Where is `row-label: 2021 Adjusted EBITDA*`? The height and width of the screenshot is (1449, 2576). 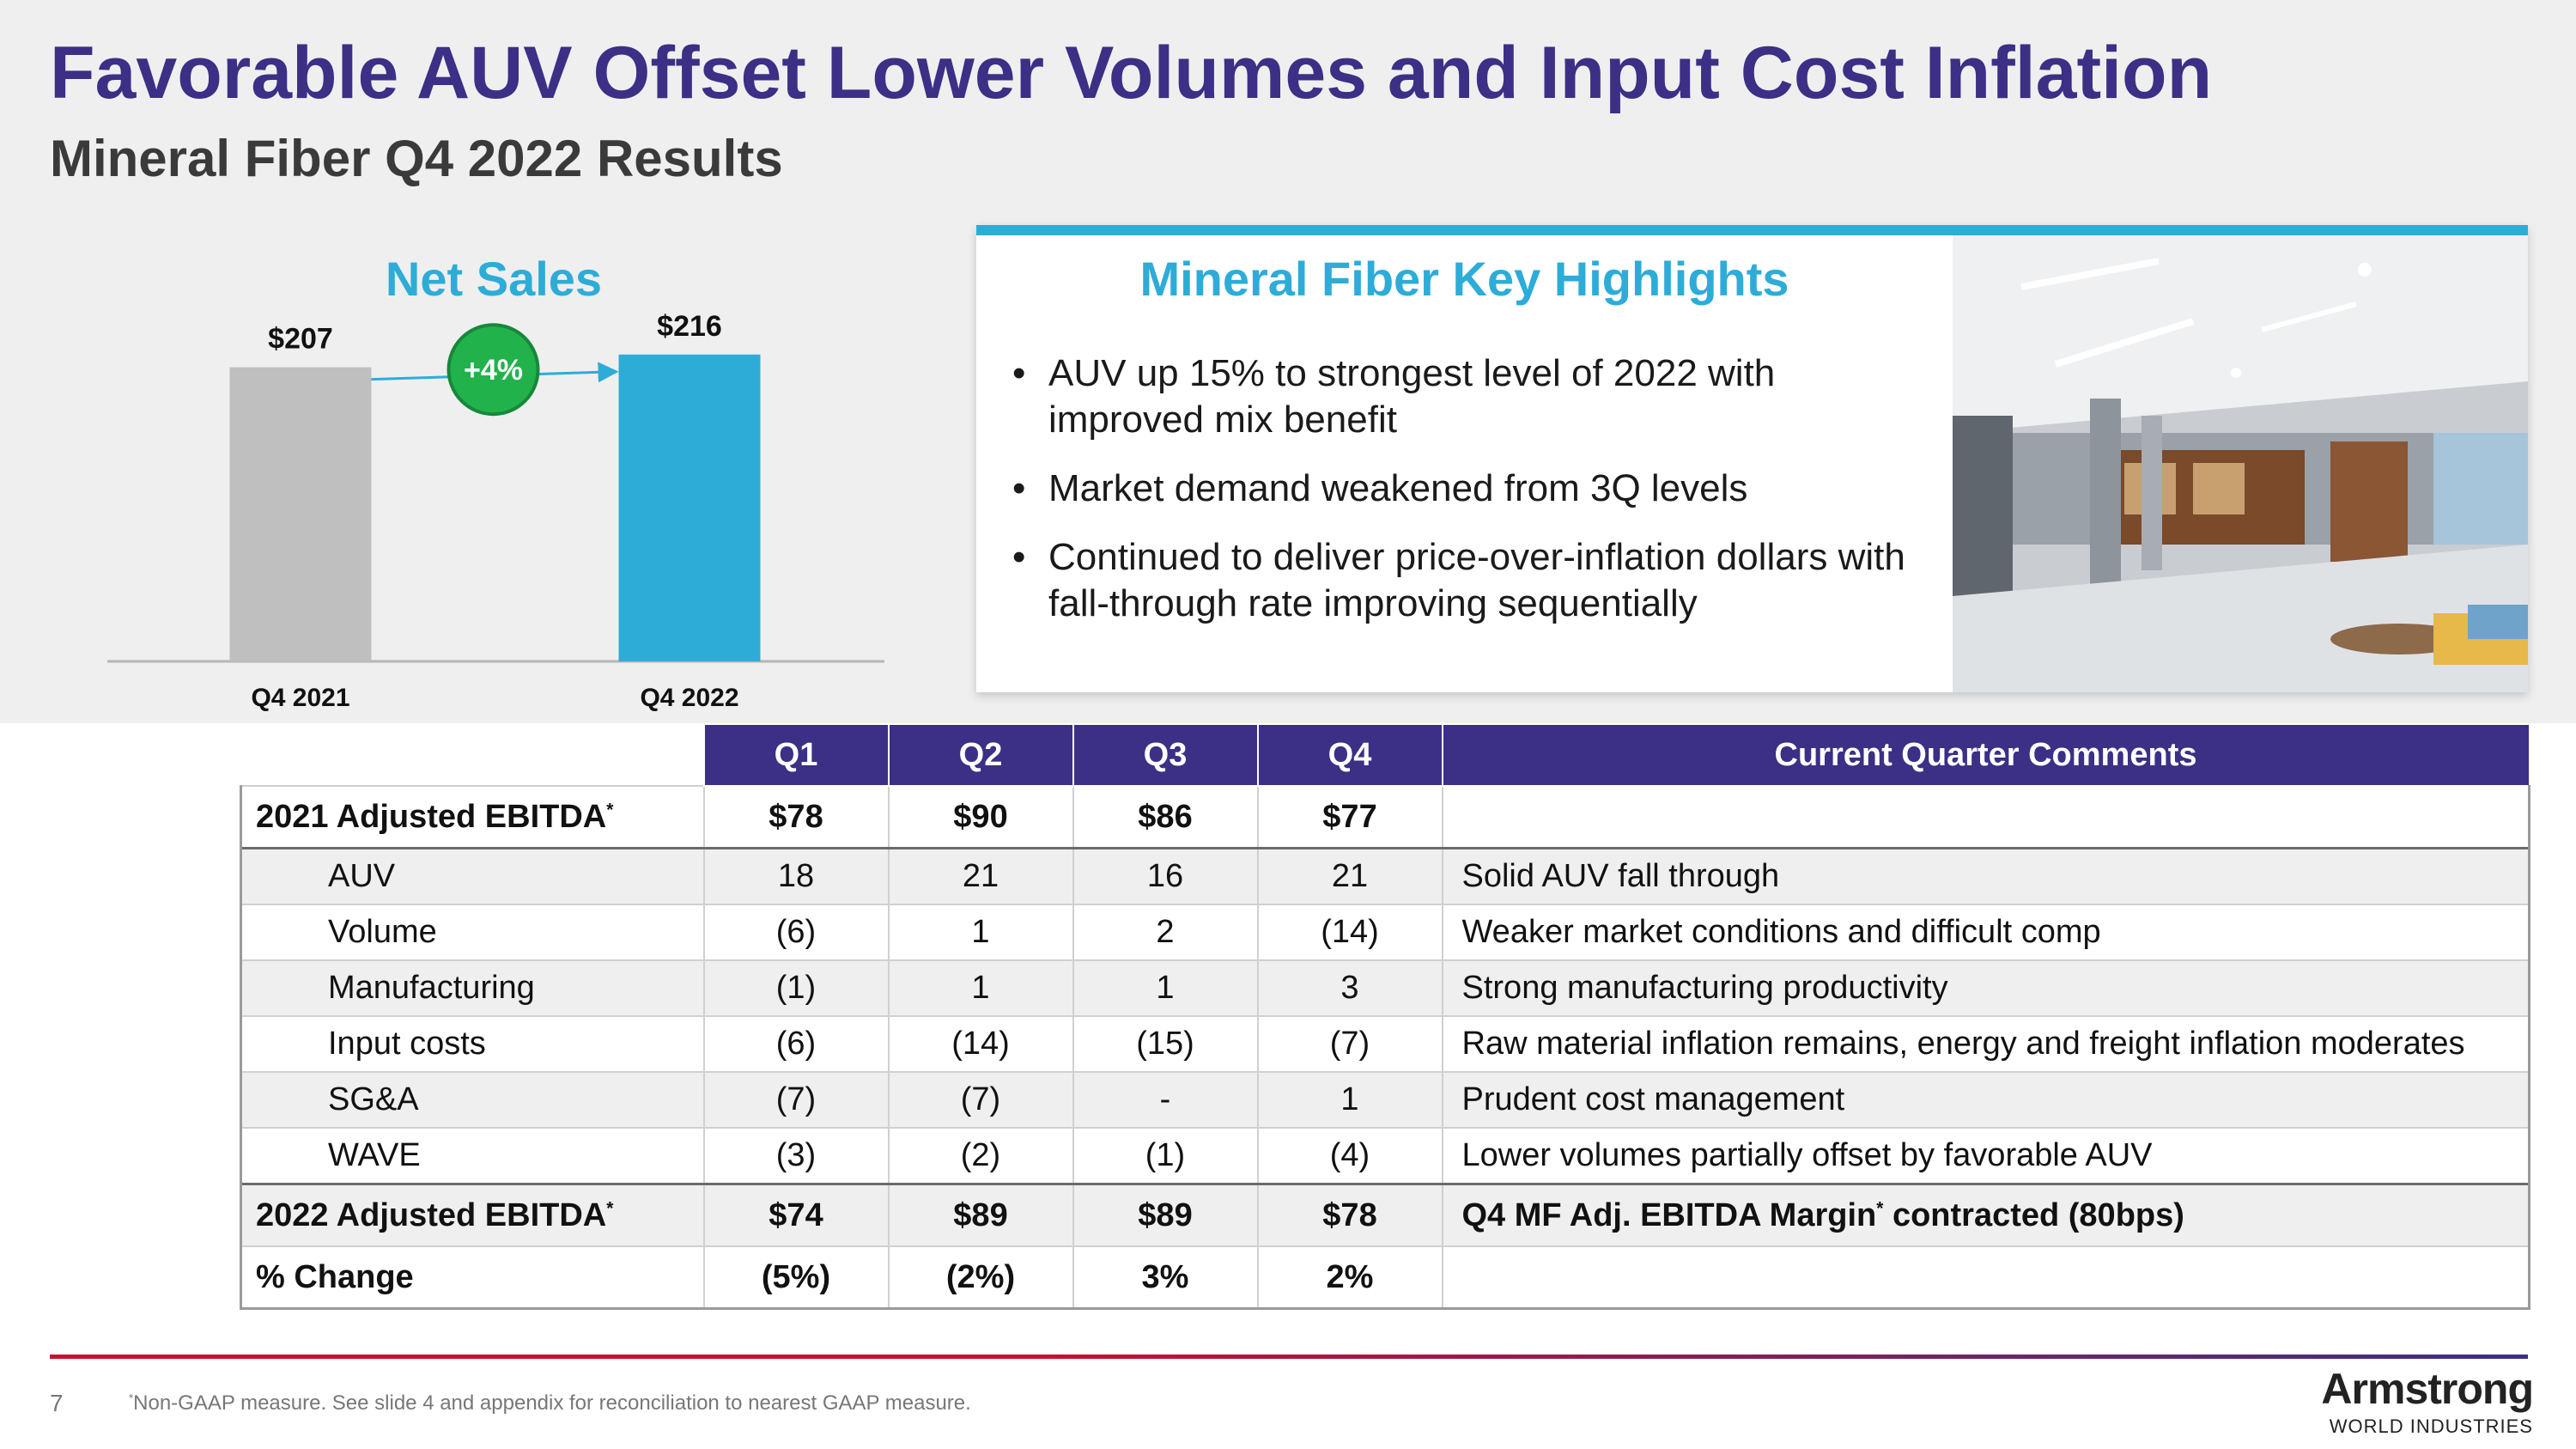
row-label: 2021 Adjusted EBITDA* is located at coordinates (472, 817).